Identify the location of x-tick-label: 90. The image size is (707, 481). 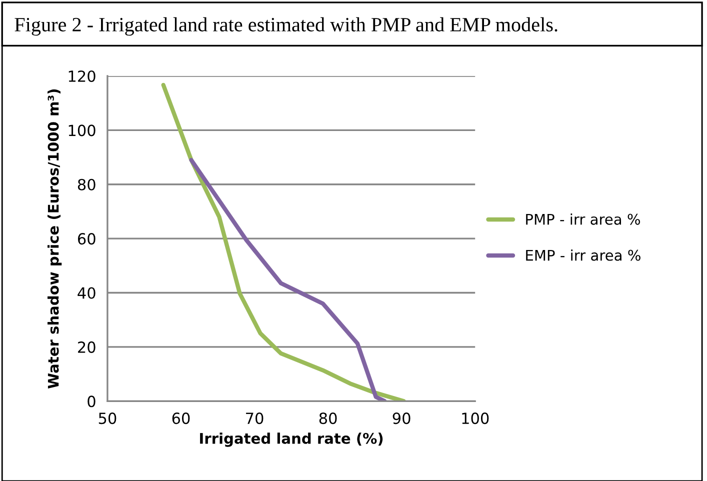
(401, 418).